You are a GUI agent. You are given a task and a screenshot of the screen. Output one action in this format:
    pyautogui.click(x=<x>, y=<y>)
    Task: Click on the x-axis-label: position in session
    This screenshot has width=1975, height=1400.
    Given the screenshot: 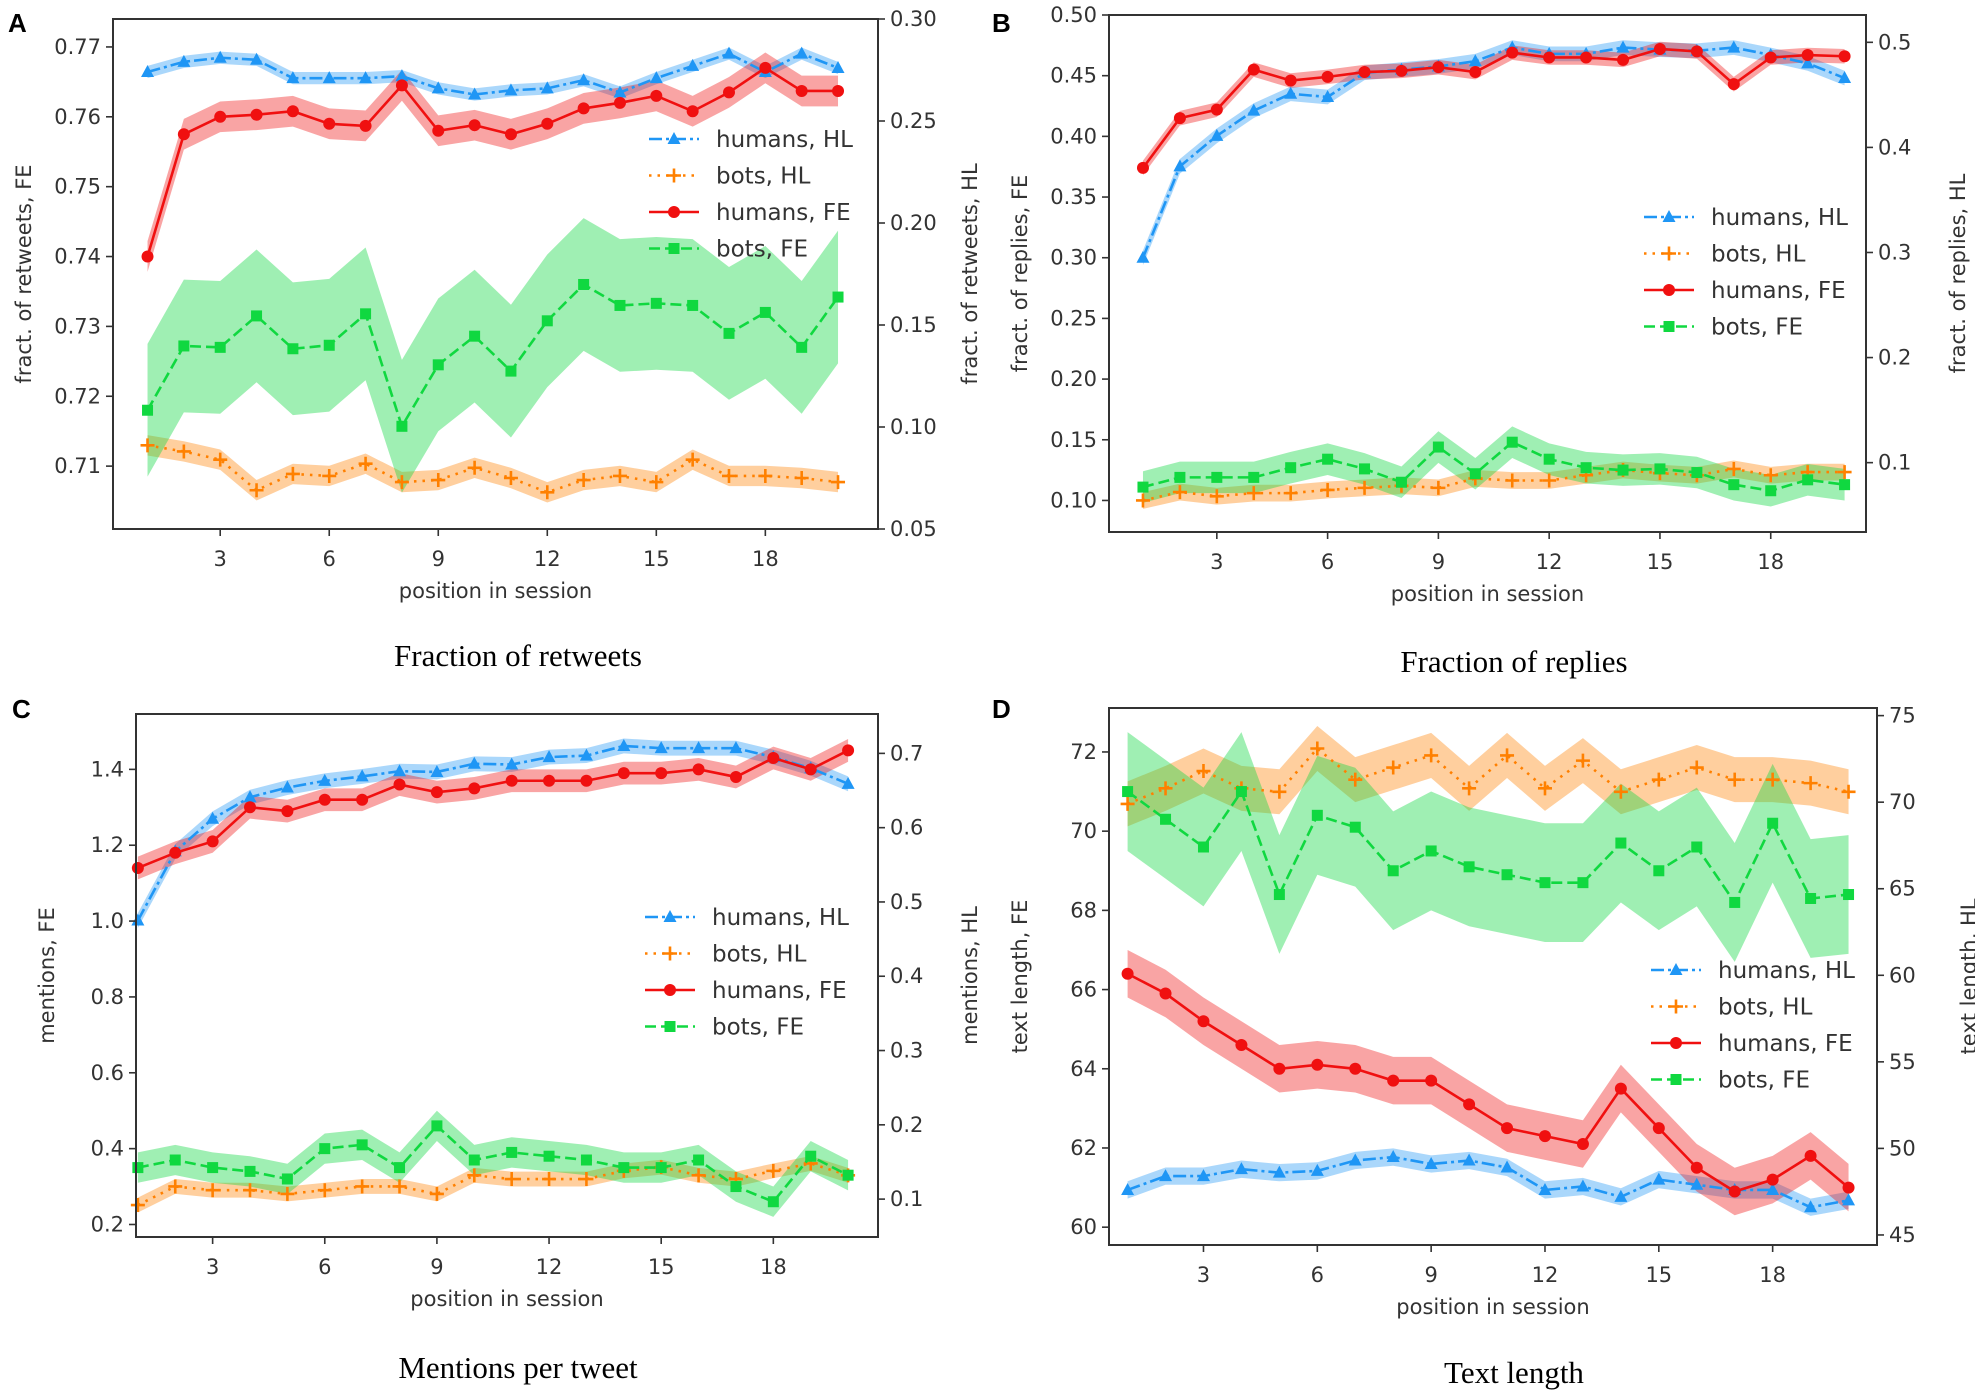 What is the action you would take?
    pyautogui.click(x=1487, y=594)
    